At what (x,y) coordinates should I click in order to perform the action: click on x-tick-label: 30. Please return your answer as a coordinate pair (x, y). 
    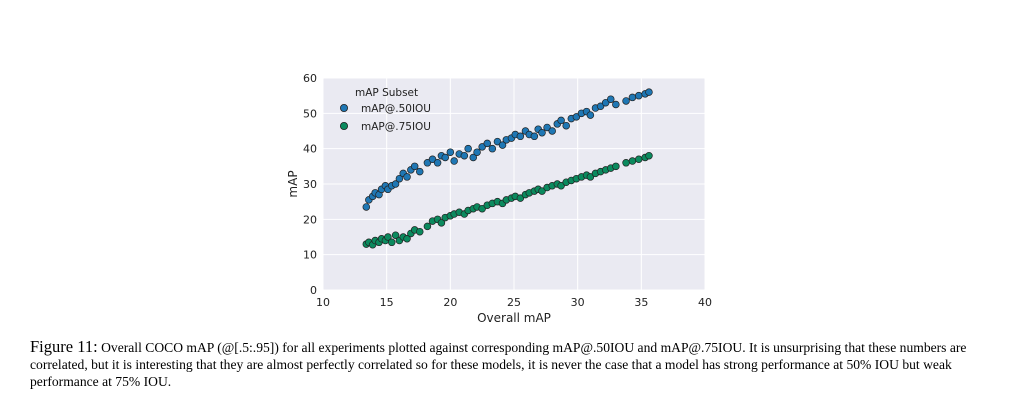
    Looking at the image, I should click on (578, 302).